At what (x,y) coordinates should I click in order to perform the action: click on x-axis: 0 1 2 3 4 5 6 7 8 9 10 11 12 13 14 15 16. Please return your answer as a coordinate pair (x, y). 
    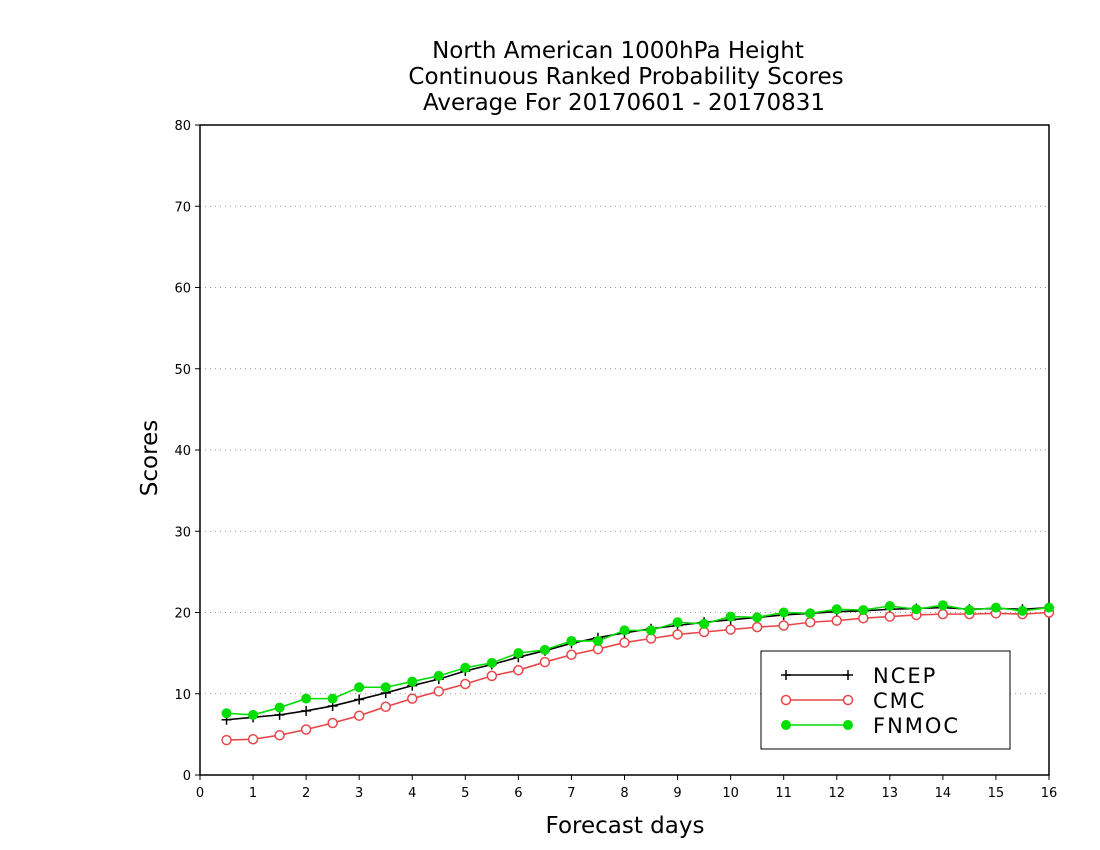
    Looking at the image, I should click on (626, 788).